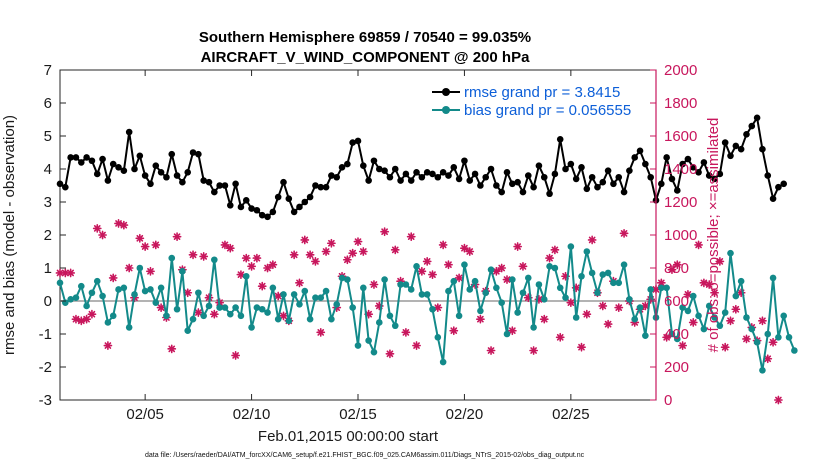 This screenshot has height=470, width=830. What do you see at coordinates (676, 268) in the screenshot?
I see `y-right-tick-label: 800` at bounding box center [676, 268].